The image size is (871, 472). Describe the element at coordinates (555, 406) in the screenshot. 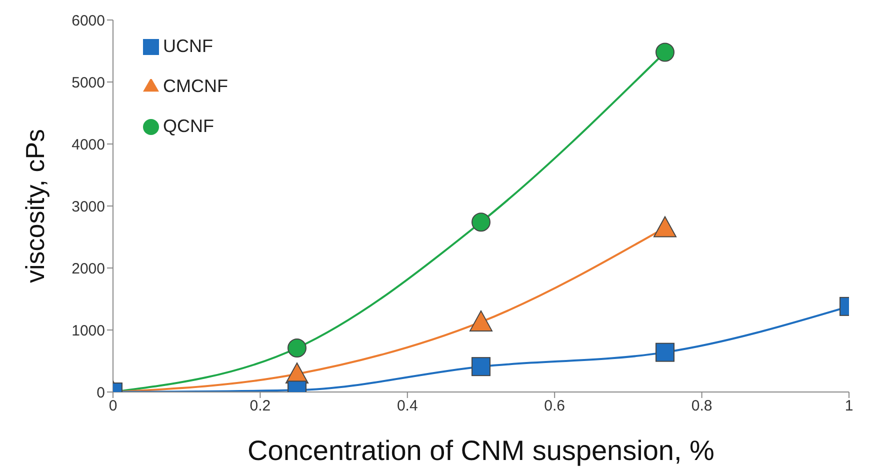

I see `x-tick-label: 0.6` at that location.